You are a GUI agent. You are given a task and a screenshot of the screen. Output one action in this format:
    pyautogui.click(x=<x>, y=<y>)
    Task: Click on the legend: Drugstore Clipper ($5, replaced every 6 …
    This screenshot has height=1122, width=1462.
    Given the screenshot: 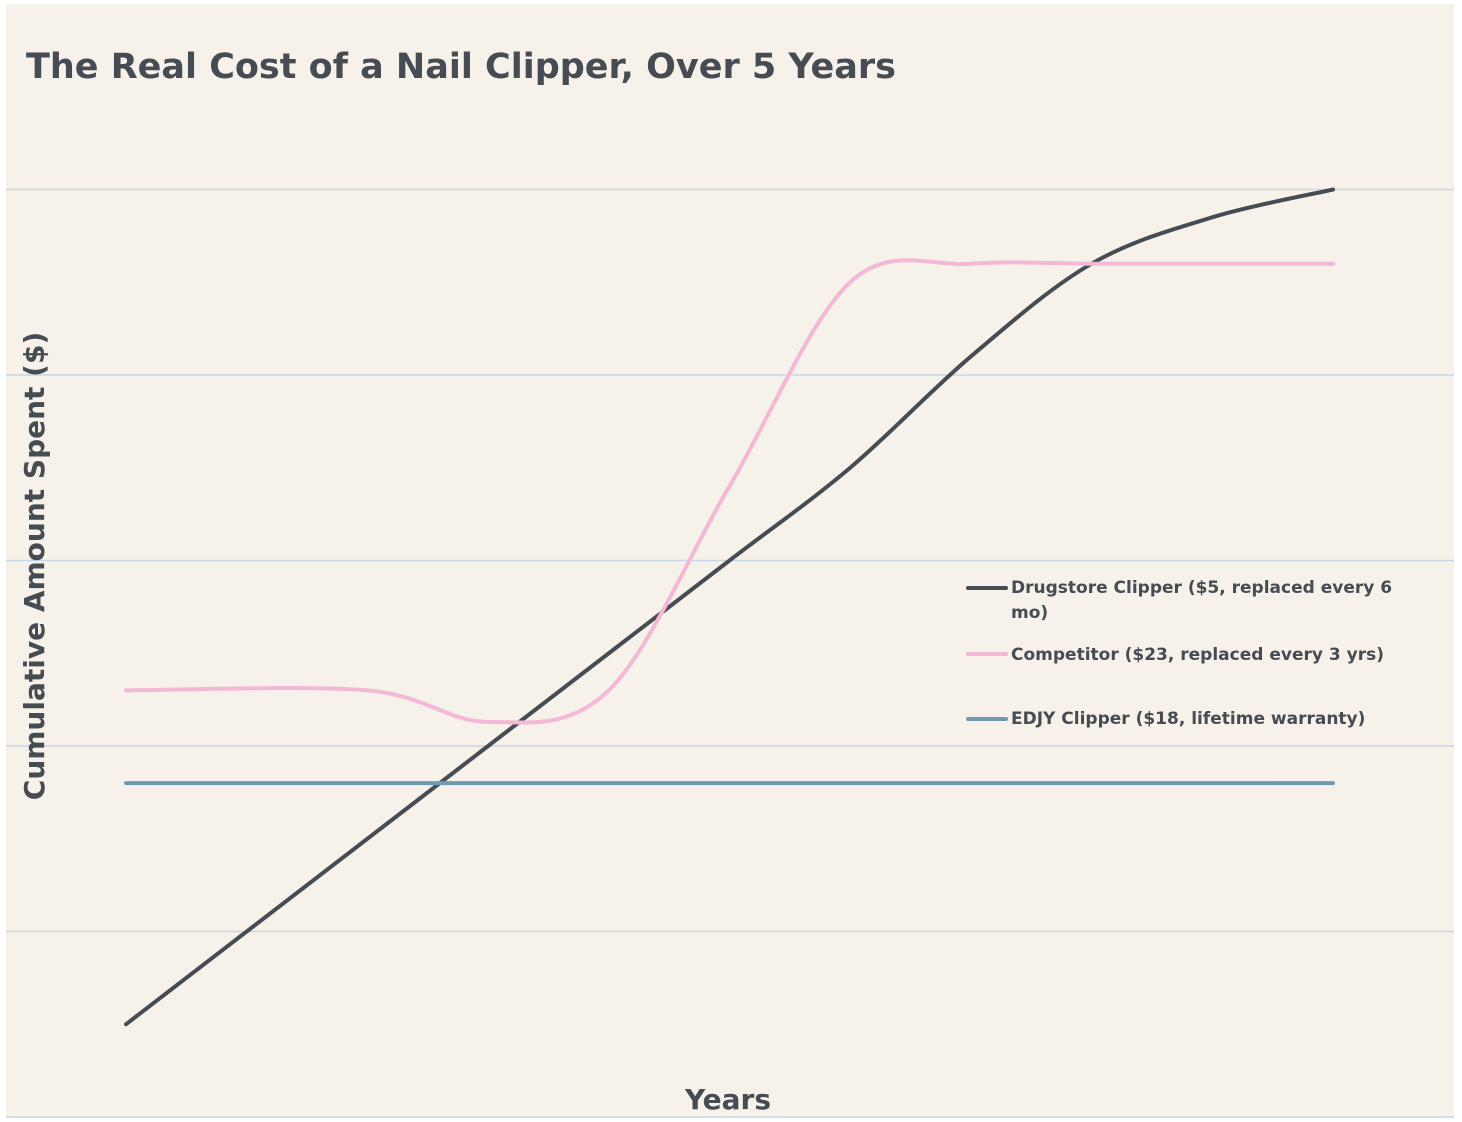 What is the action you would take?
    pyautogui.click(x=1182, y=653)
    